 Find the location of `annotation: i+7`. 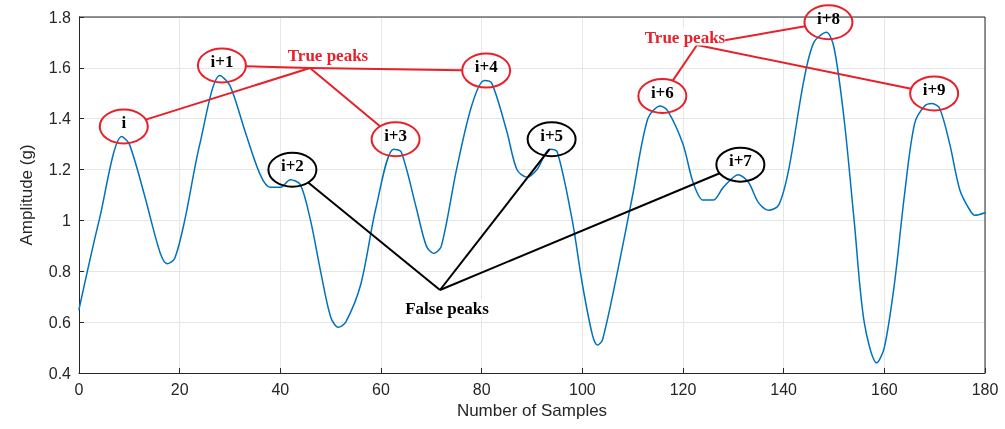

annotation: i+7 is located at coordinates (740, 161).